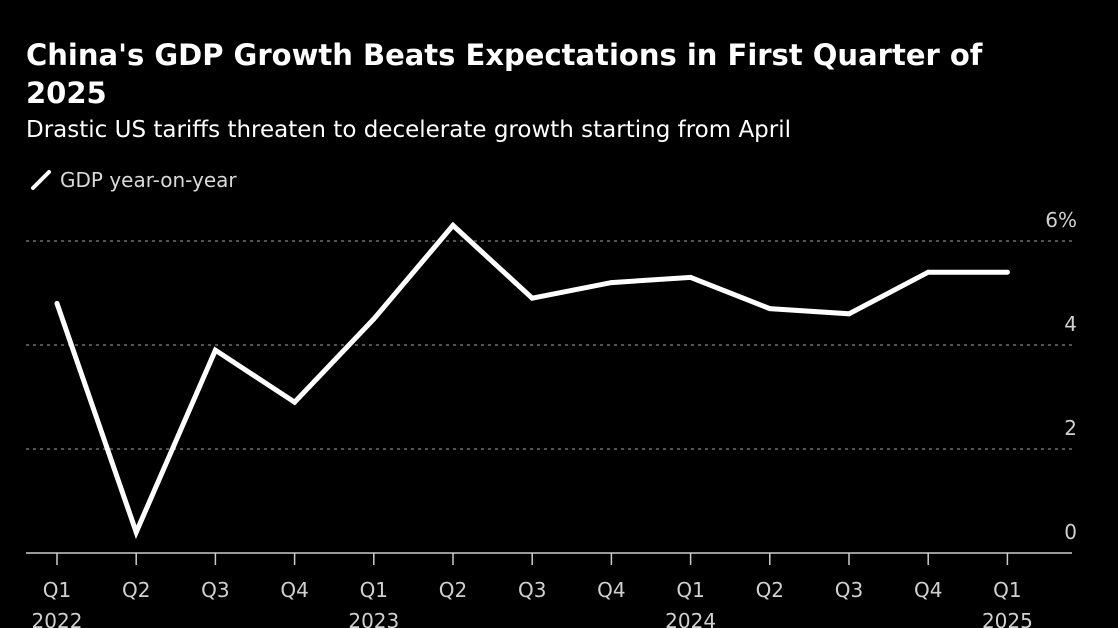  What do you see at coordinates (373, 618) in the screenshot?
I see `x-year-label: 2023` at bounding box center [373, 618].